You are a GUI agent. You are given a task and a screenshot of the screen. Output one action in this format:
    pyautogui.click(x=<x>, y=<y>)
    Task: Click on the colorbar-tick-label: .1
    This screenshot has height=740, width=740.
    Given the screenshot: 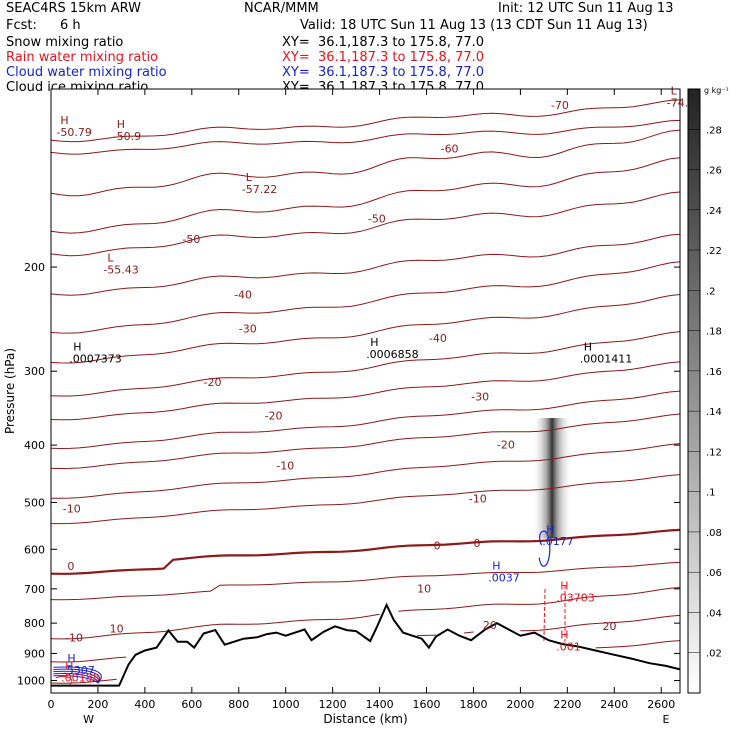 What is the action you would take?
    pyautogui.click(x=711, y=493)
    